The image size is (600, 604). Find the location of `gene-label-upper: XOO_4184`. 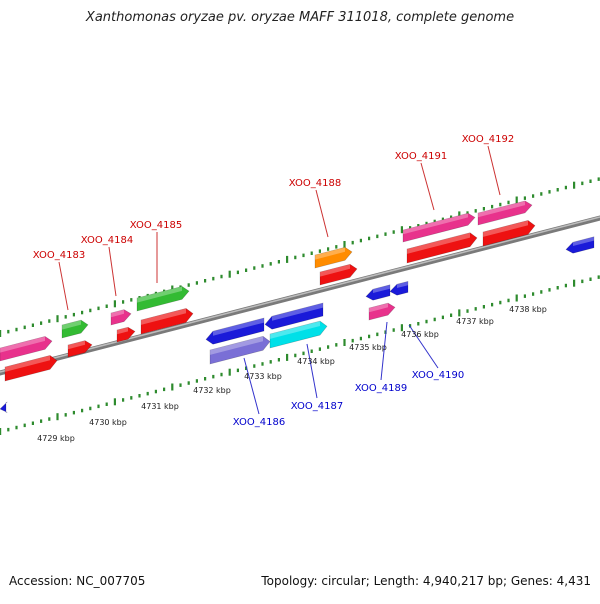

gene-label-upper: XOO_4184 is located at coordinates (107, 240).